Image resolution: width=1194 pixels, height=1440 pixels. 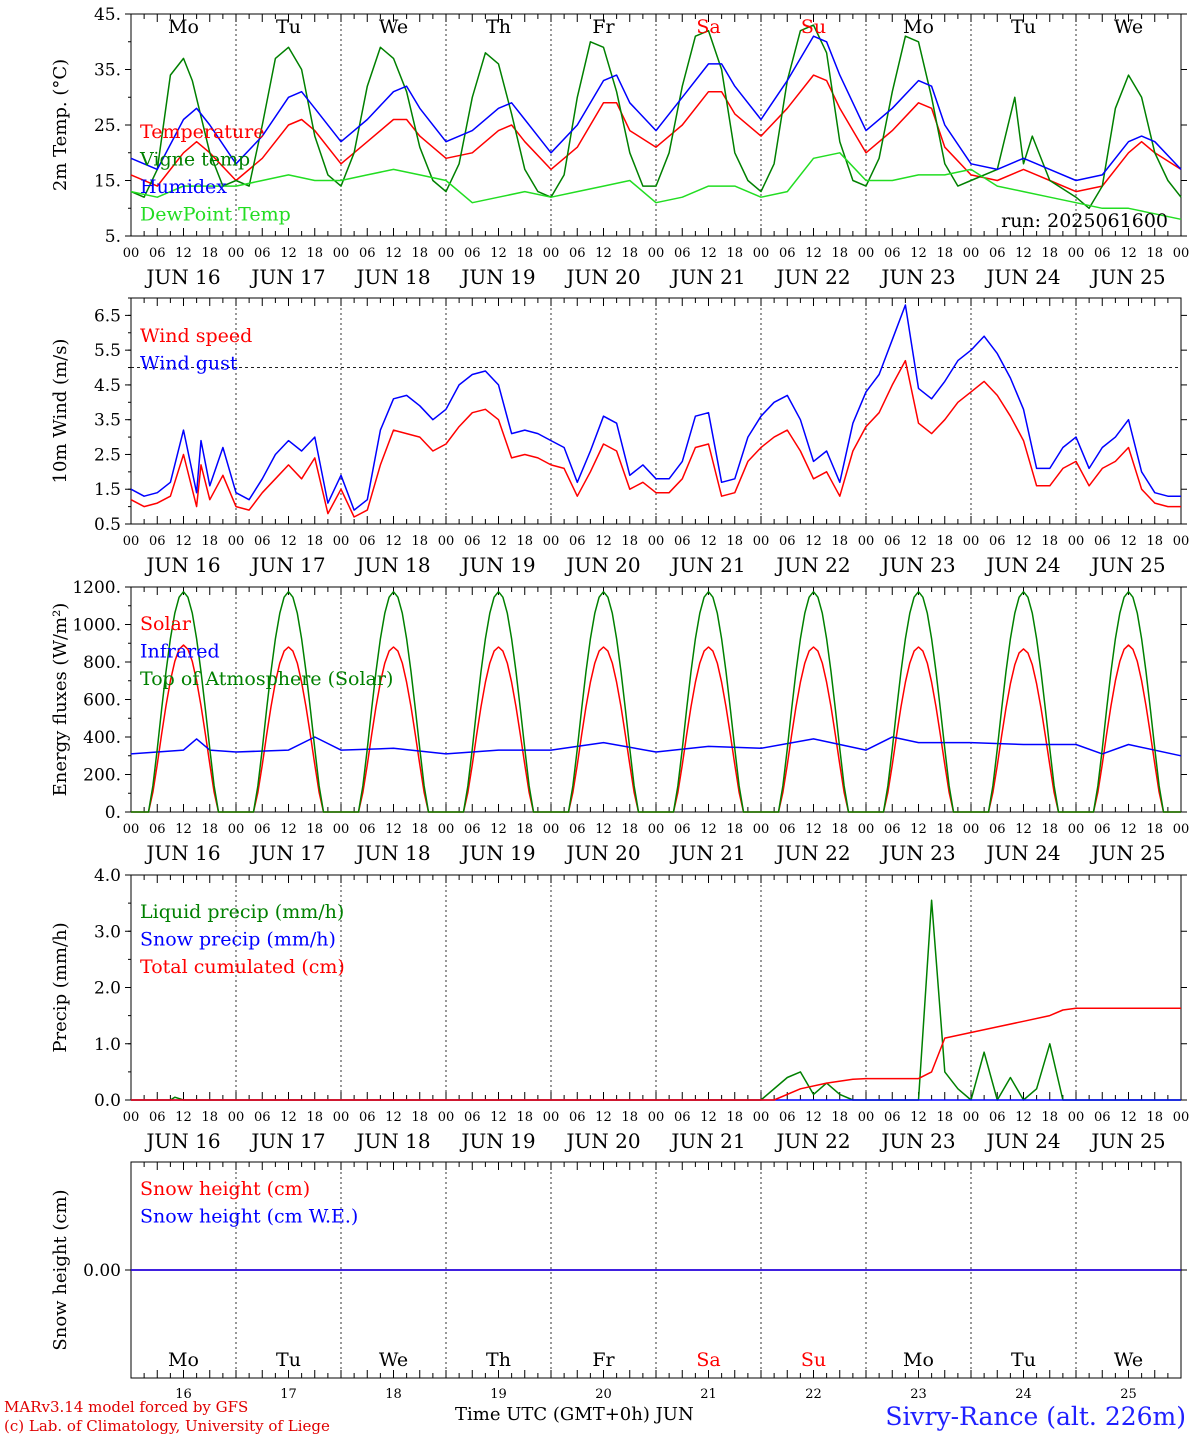 I want to click on legend-entry: Snow height (cm W.E.), so click(x=249, y=1217).